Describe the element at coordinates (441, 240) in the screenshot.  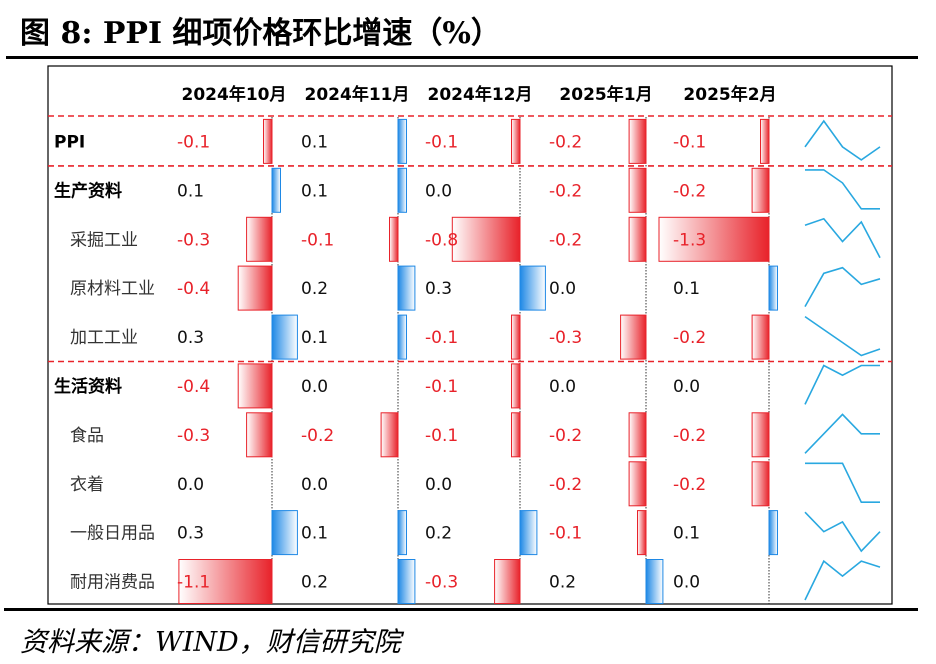
I see `cell-value: -0.8` at that location.